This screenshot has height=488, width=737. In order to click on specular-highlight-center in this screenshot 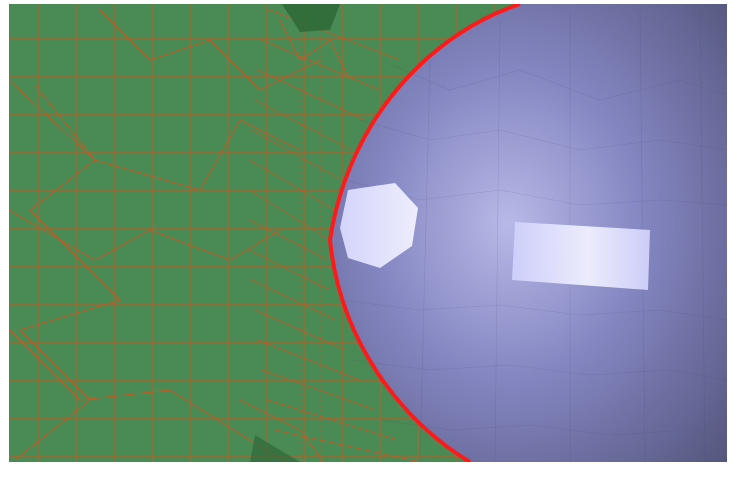, I will do `click(581, 256)`.